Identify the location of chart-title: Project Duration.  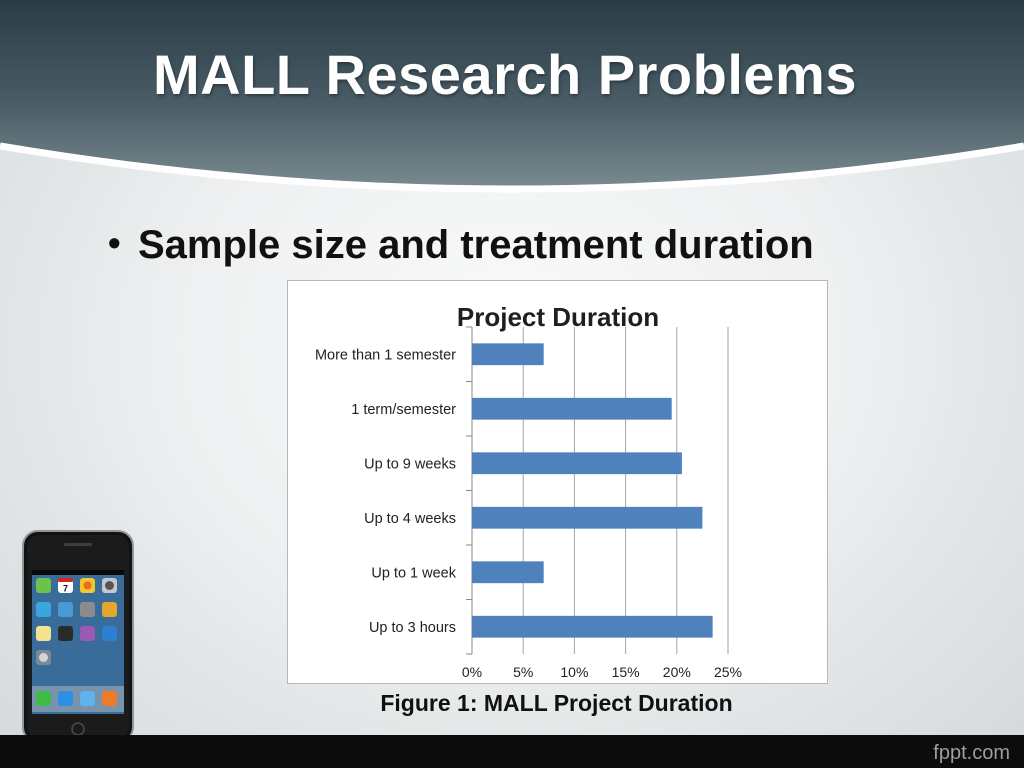
(558, 317).